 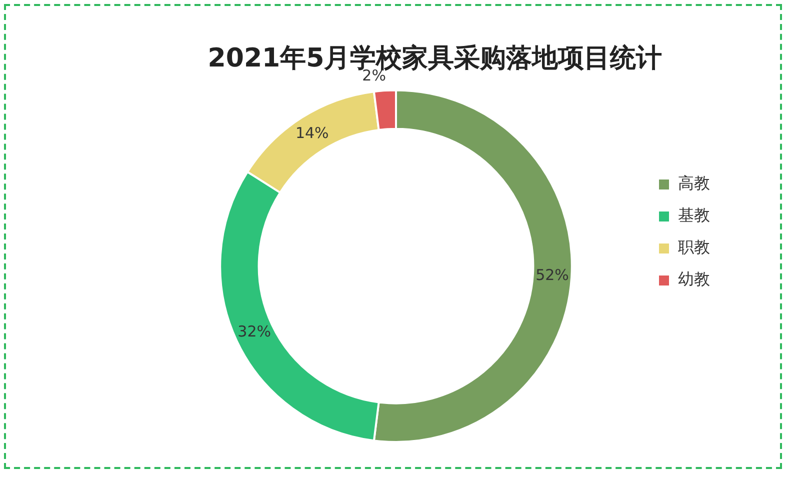 I want to click on legend-label: 基教, so click(x=694, y=215).